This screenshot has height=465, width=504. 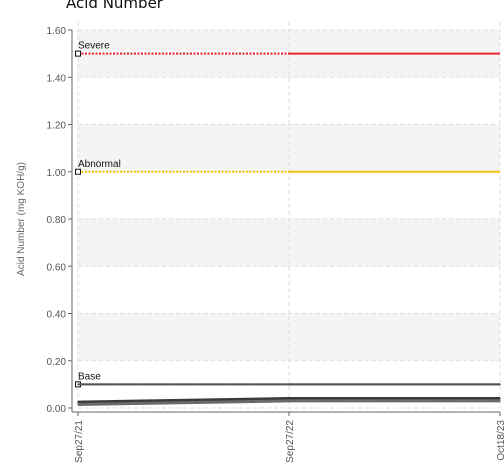 I want to click on threshold-marker-abnormal, so click(x=78, y=171).